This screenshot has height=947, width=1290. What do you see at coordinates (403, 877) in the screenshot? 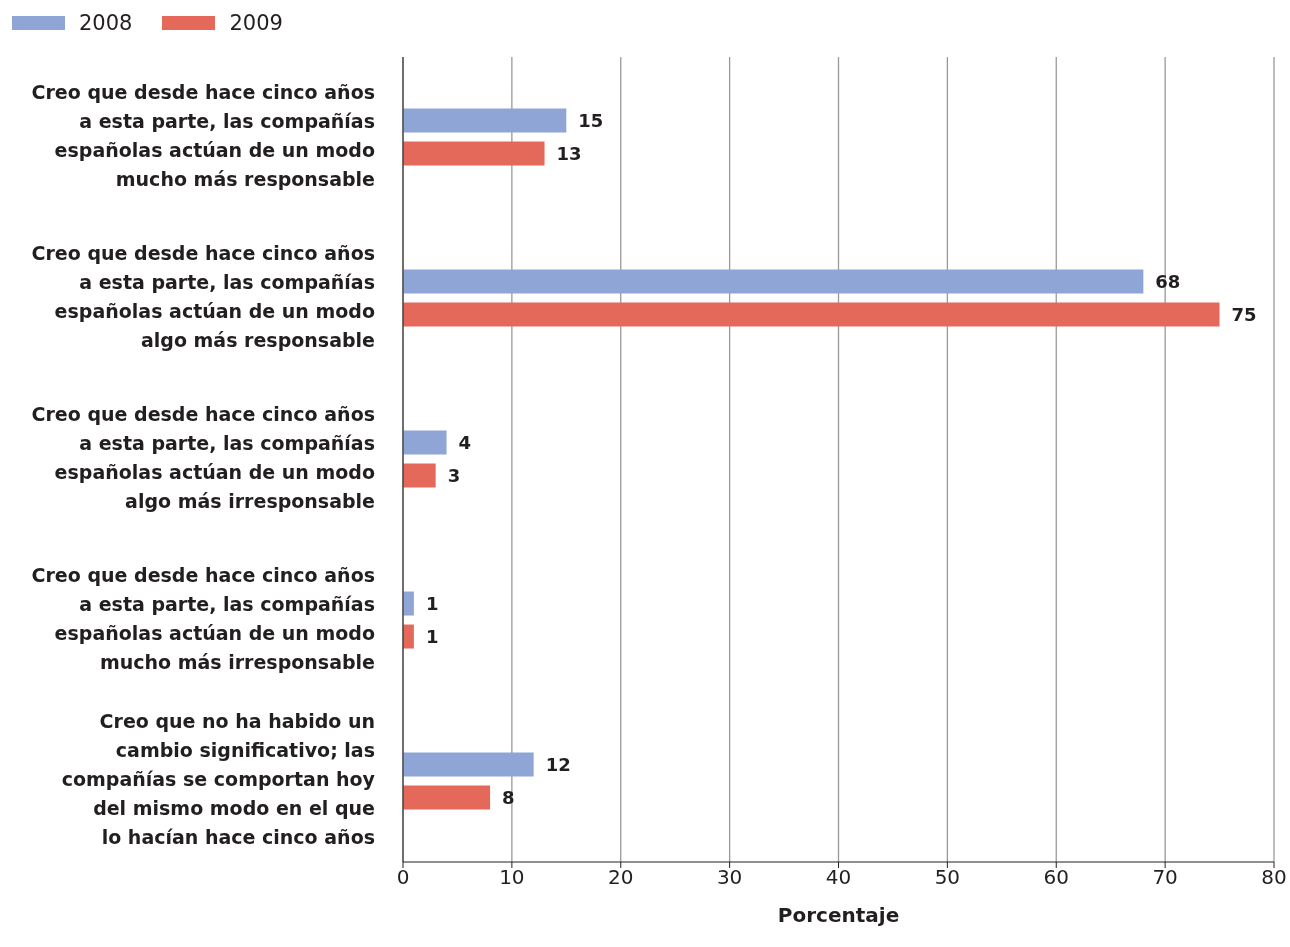
I see `x-tick-label: 0` at bounding box center [403, 877].